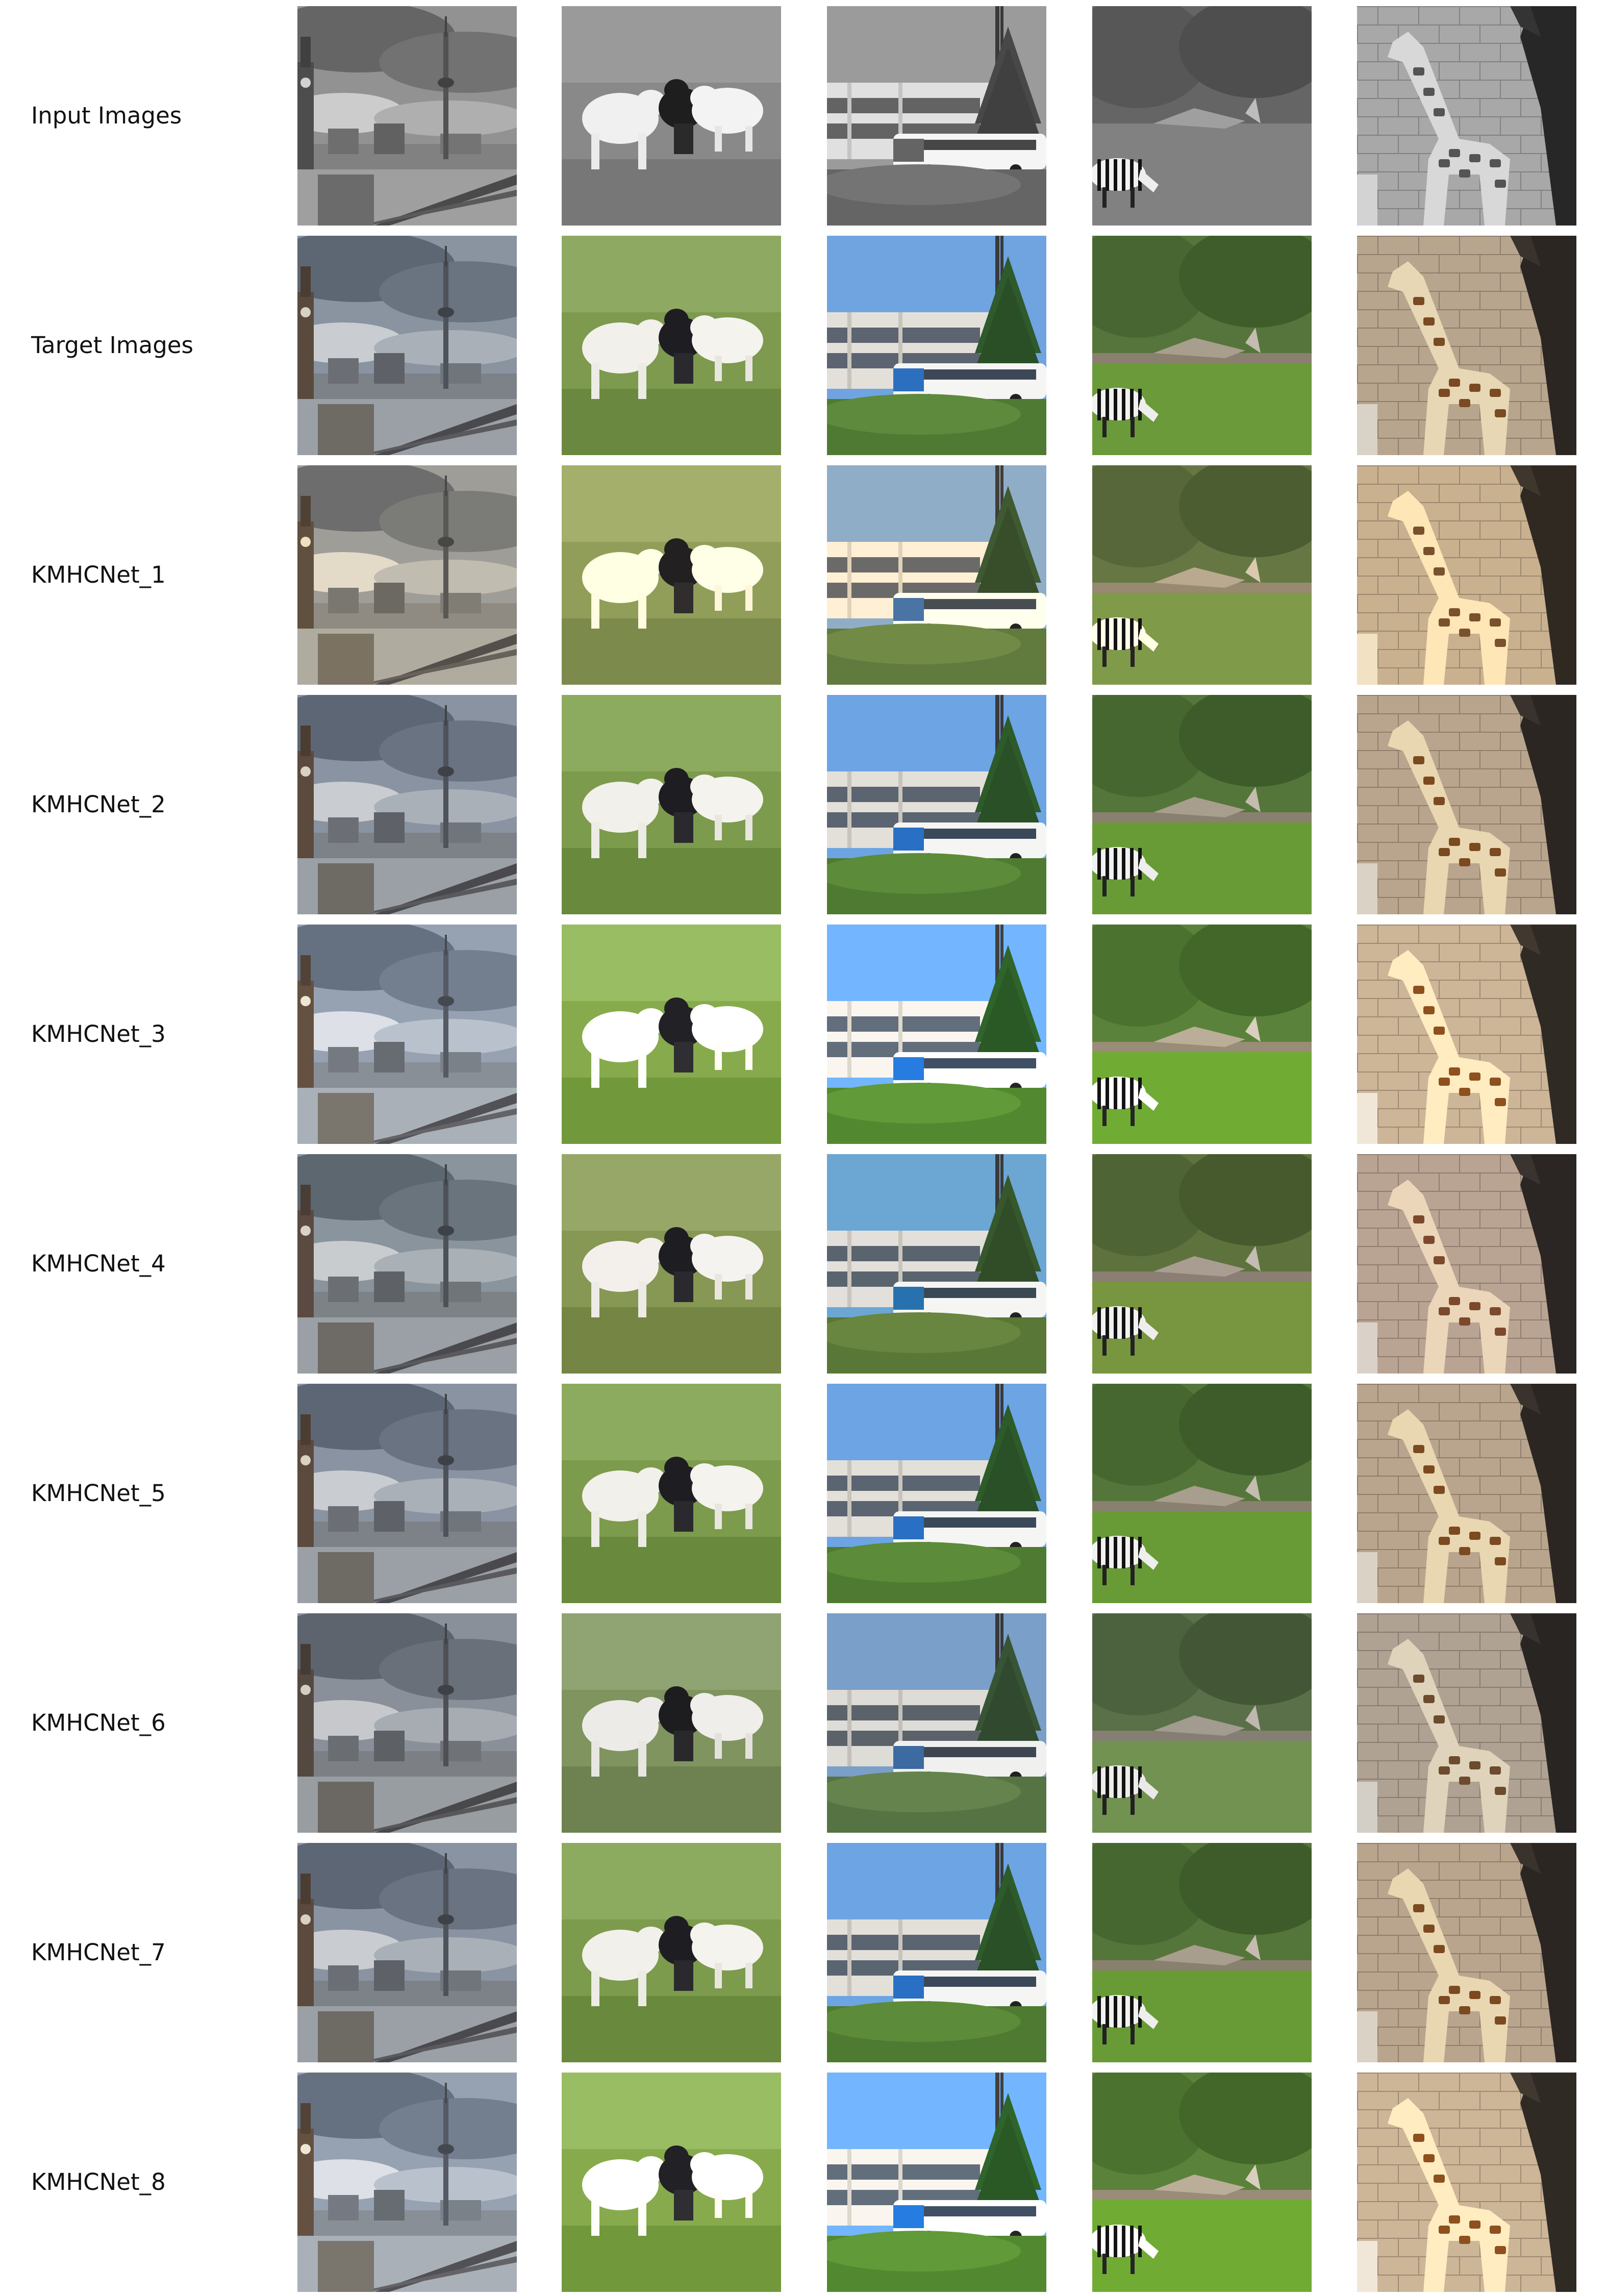 The width and height of the screenshot is (1607, 2296). What do you see at coordinates (106, 115) in the screenshot?
I see `row-label: Input Images` at bounding box center [106, 115].